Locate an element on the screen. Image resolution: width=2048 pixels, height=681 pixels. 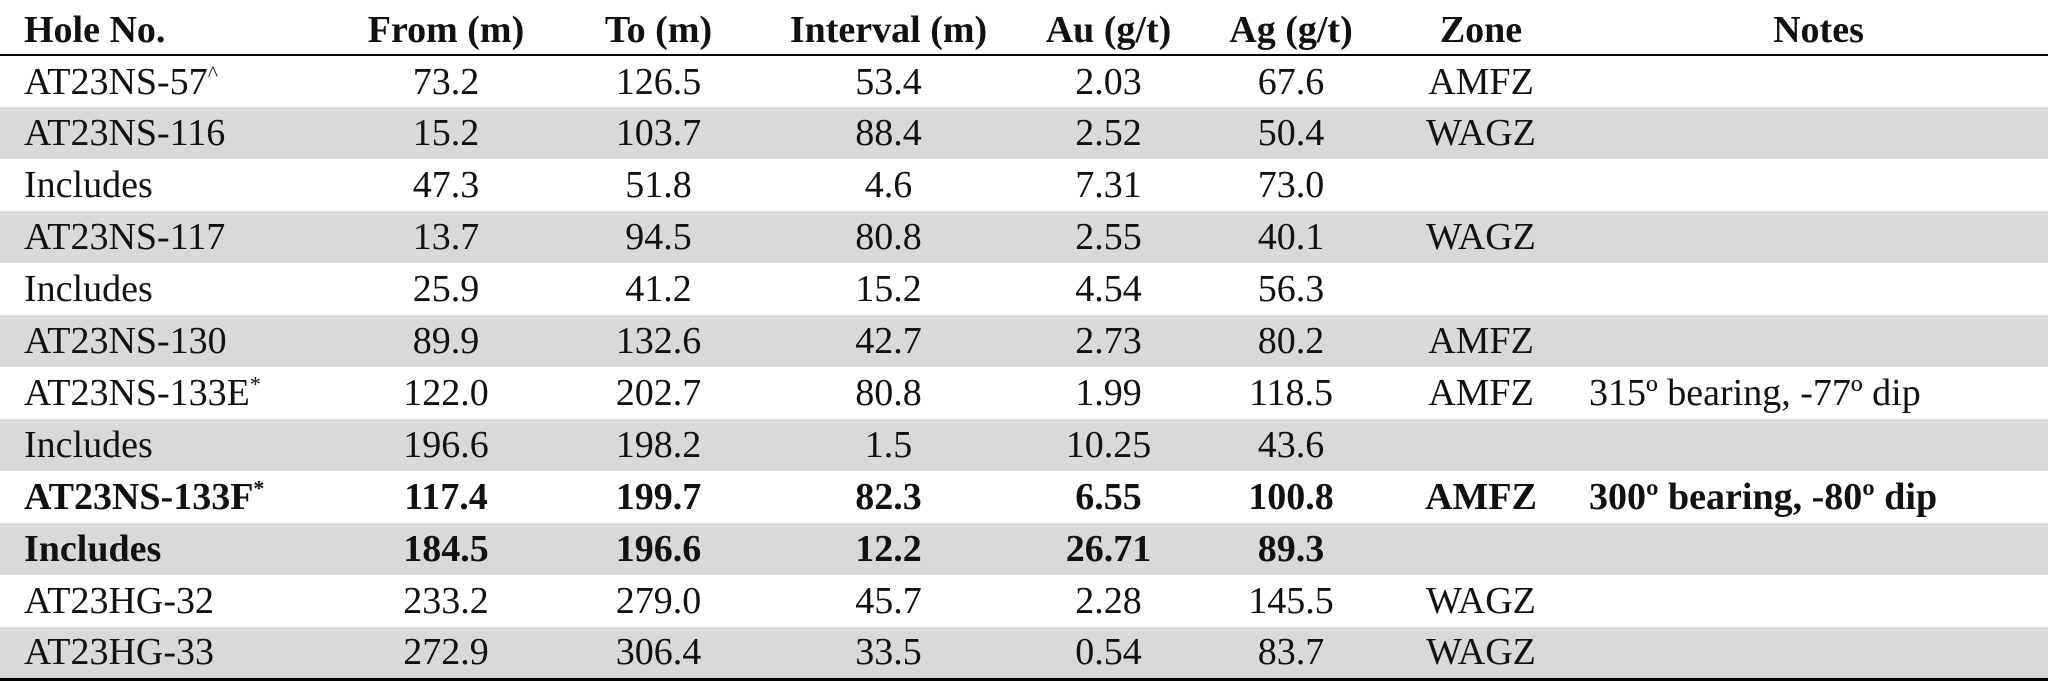
cell-ag: 80.2 is located at coordinates (1291, 341).